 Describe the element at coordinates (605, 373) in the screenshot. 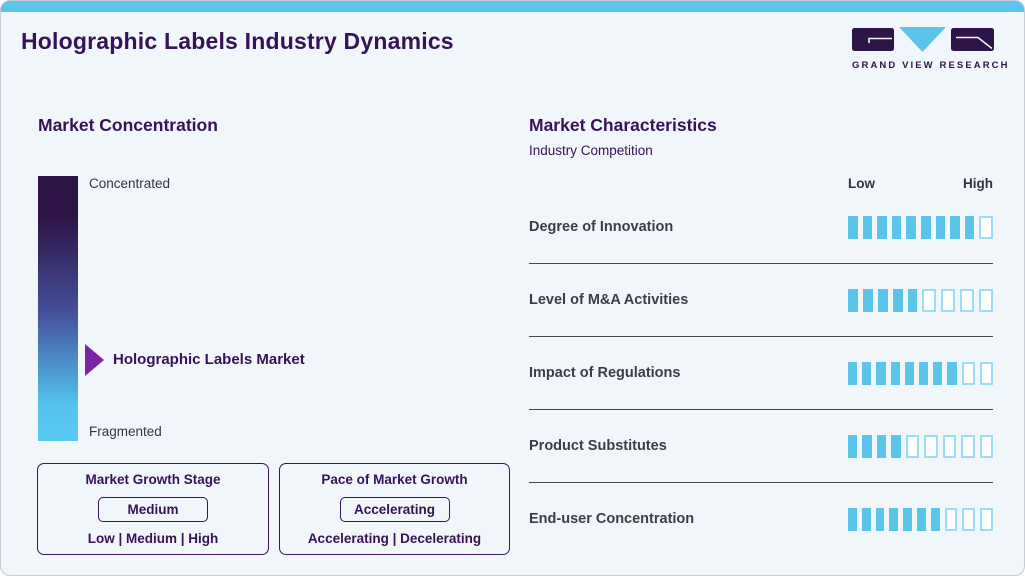

I see `characteristic-label: Impact of Regulations` at that location.